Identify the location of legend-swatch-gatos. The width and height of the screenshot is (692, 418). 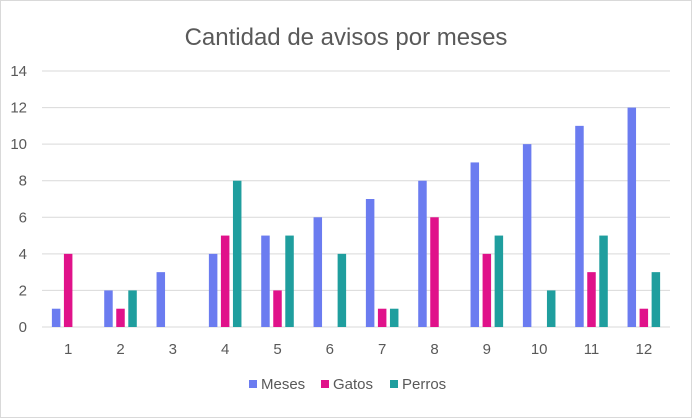
(325, 384).